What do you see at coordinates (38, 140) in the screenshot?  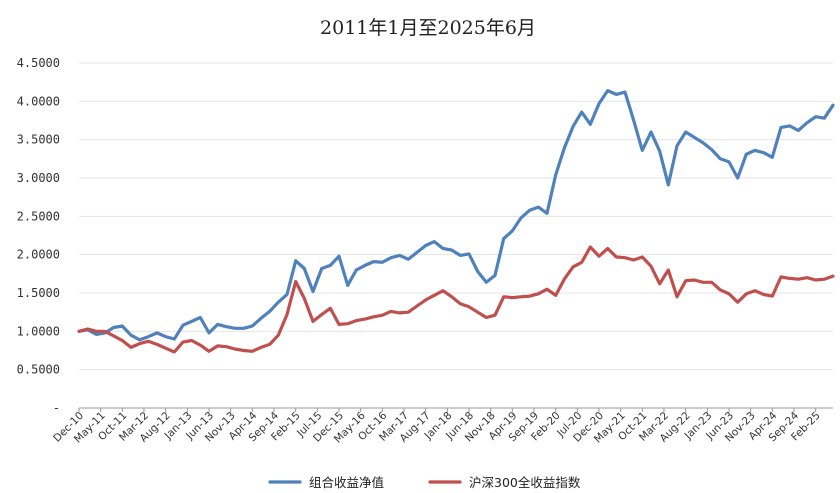 I see `y-tick-label: 3.5000` at bounding box center [38, 140].